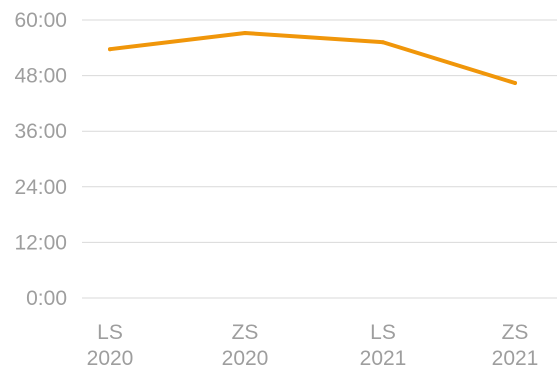 This screenshot has width=557, height=369. What do you see at coordinates (383, 345) in the screenshot?
I see `x-tick-label: LS 2021` at bounding box center [383, 345].